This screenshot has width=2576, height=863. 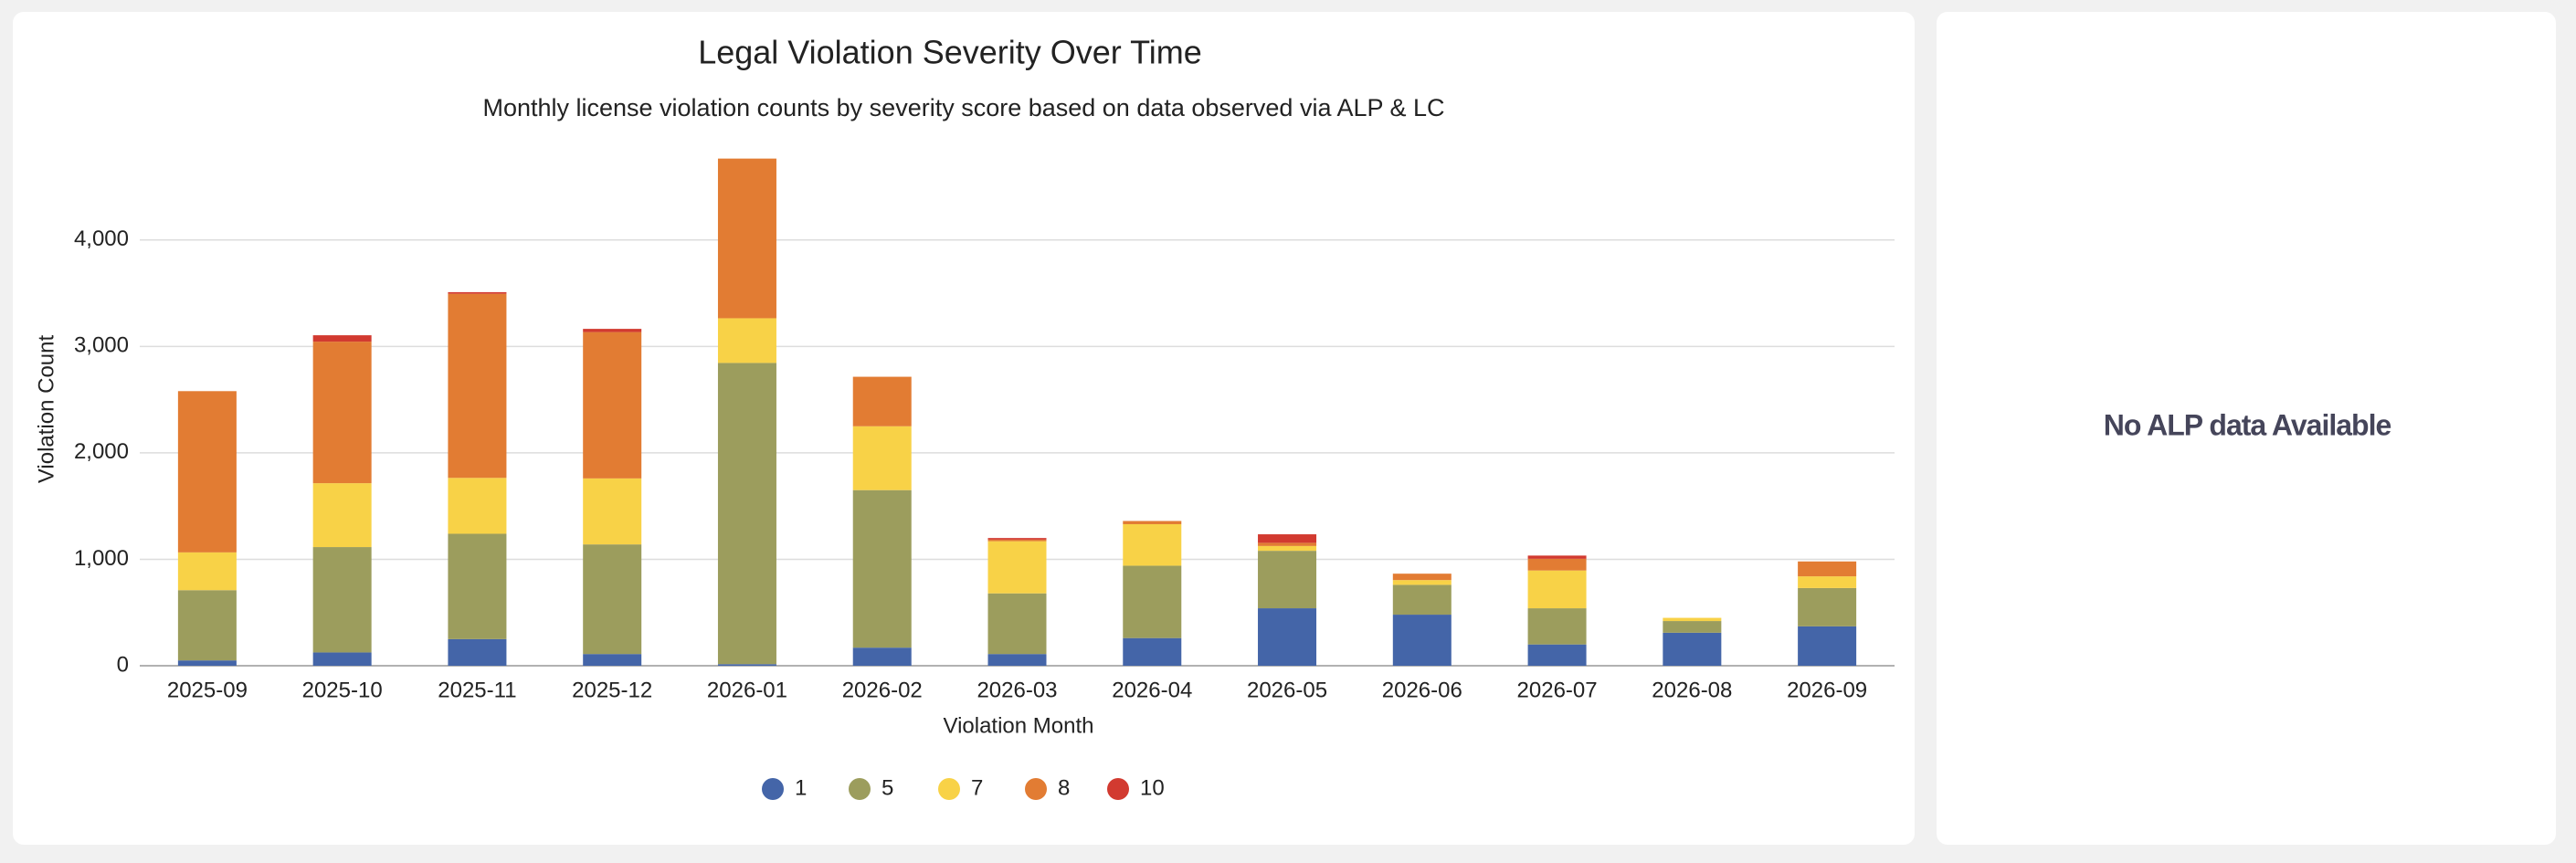 I want to click on x-tick-label: 2026-05, so click(x=1287, y=690).